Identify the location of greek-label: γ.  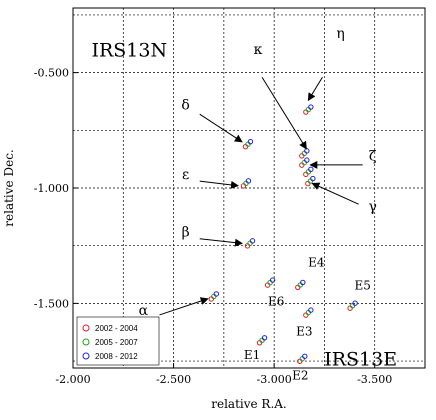
(373, 207).